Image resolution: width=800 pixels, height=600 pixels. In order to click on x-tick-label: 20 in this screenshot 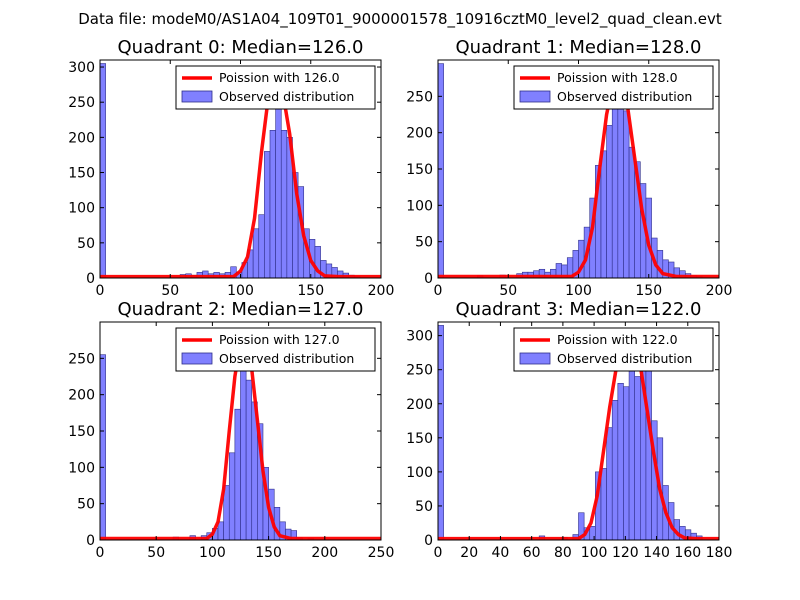, I will do `click(469, 553)`.